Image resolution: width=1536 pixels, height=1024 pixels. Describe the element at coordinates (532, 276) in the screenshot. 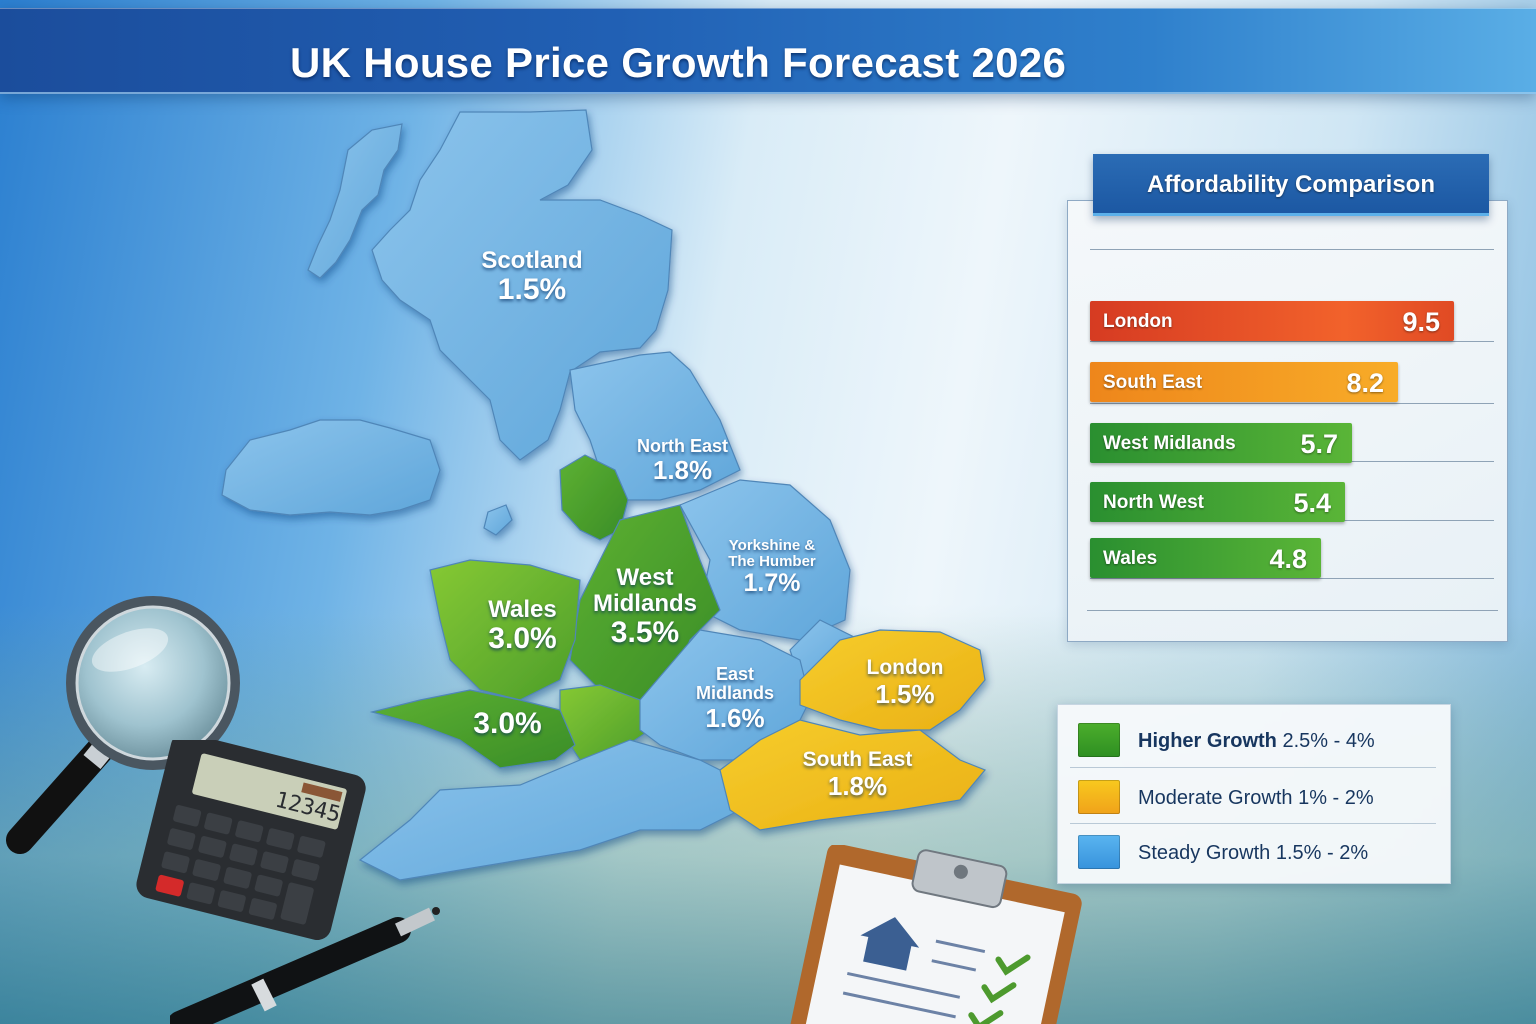

I see `map-label-scotland: Scotland 1.5%` at that location.